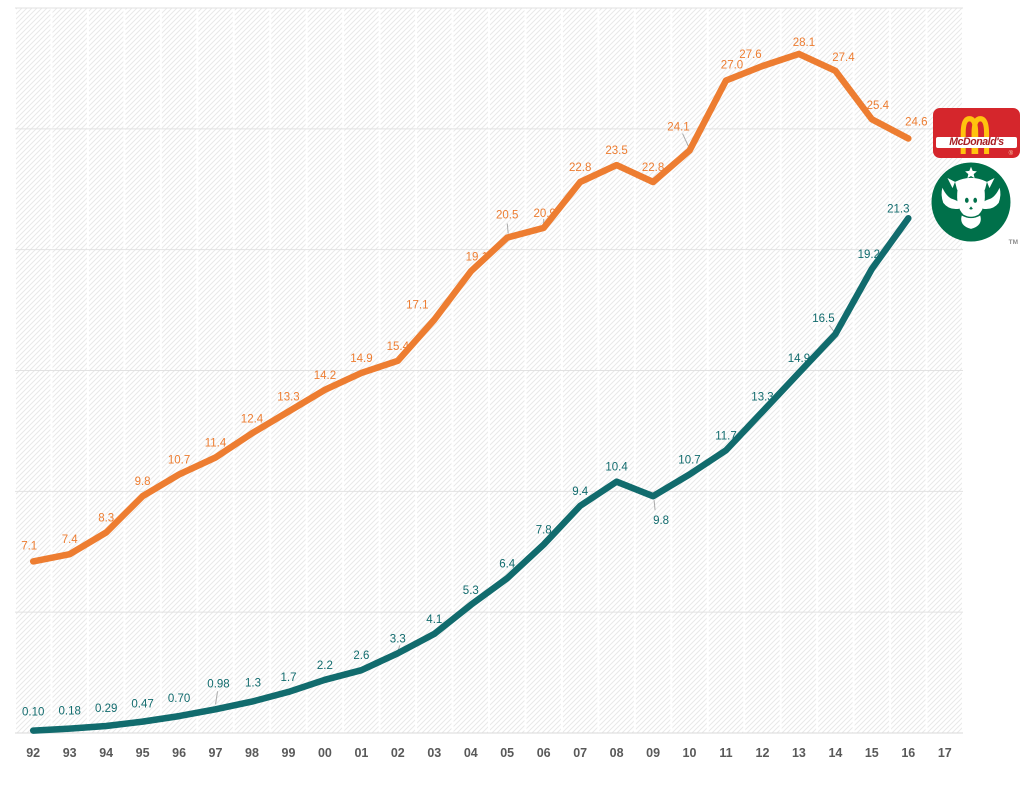  What do you see at coordinates (971, 202) in the screenshot?
I see `starbucks-siren-icon` at bounding box center [971, 202].